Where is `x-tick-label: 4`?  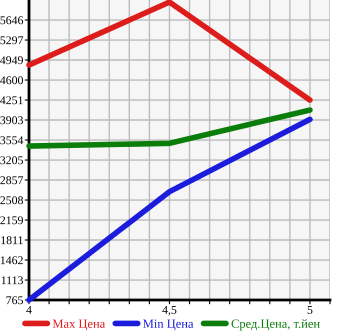
x-tick-label: 4 is located at coordinates (29, 310).